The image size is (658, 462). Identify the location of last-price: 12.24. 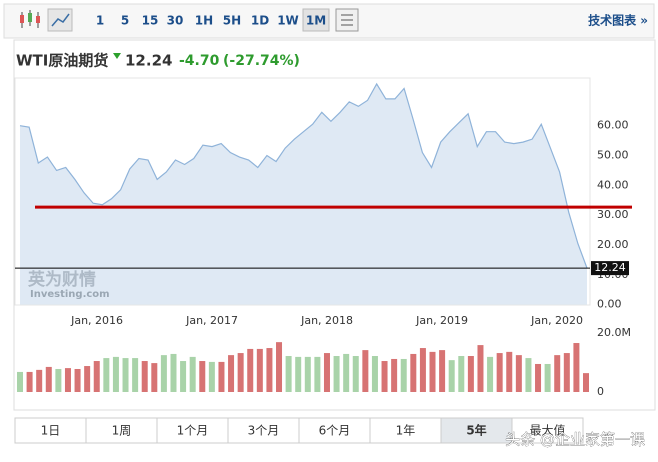
(148, 61).